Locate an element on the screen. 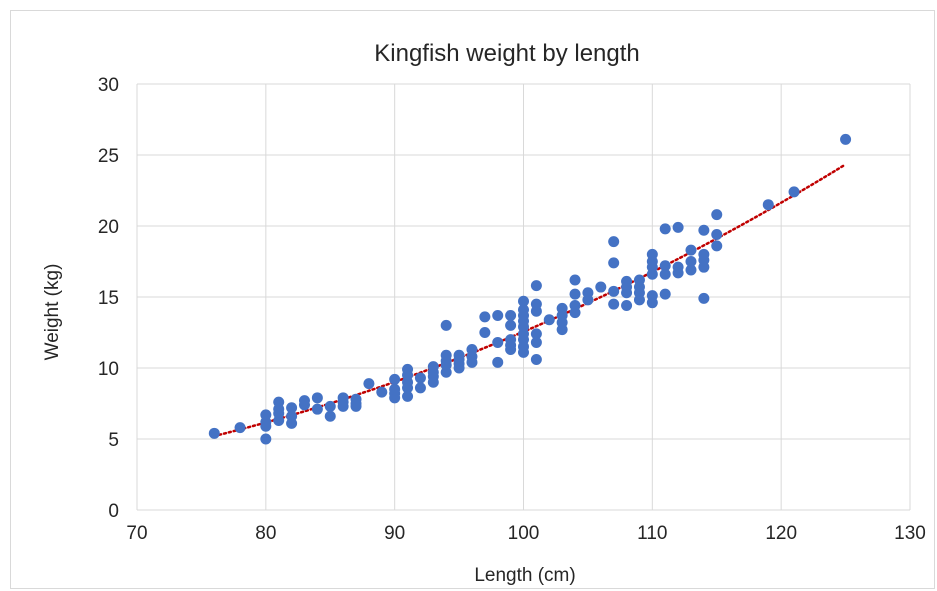 The width and height of the screenshot is (937, 591). y-tick-label: 20 is located at coordinates (108, 227).